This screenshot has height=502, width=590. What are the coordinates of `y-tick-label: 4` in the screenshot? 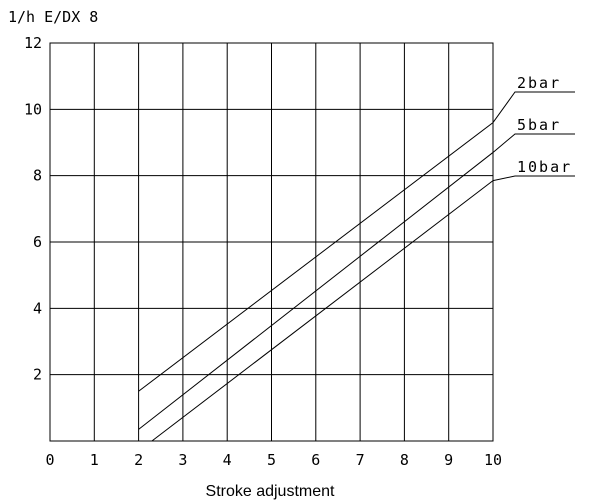 It's located at (37, 308).